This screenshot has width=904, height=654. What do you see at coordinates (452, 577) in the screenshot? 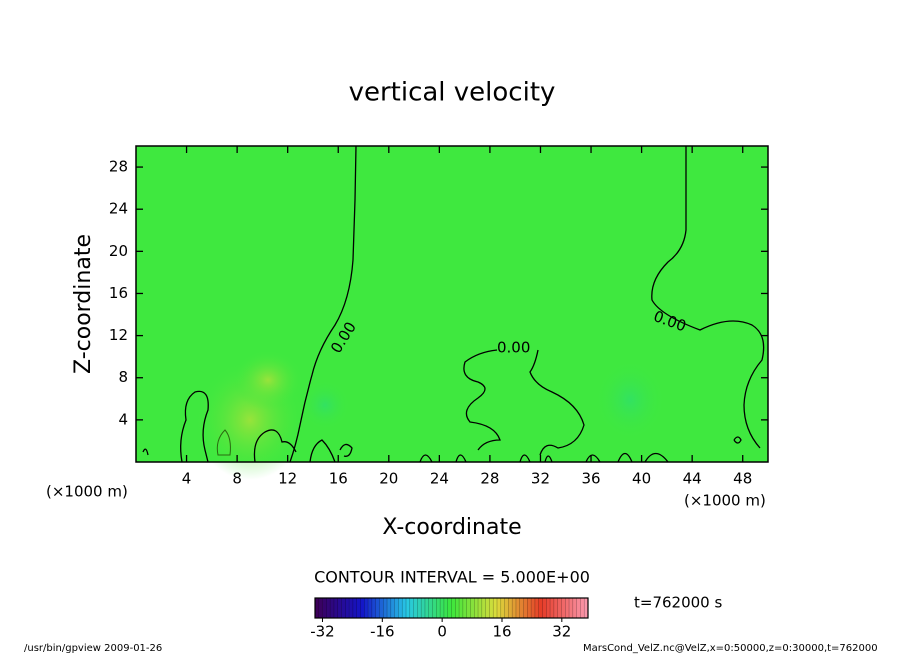
I see `contour-interval: CONTOUR INTERVAL = 5.000E+00` at bounding box center [452, 577].